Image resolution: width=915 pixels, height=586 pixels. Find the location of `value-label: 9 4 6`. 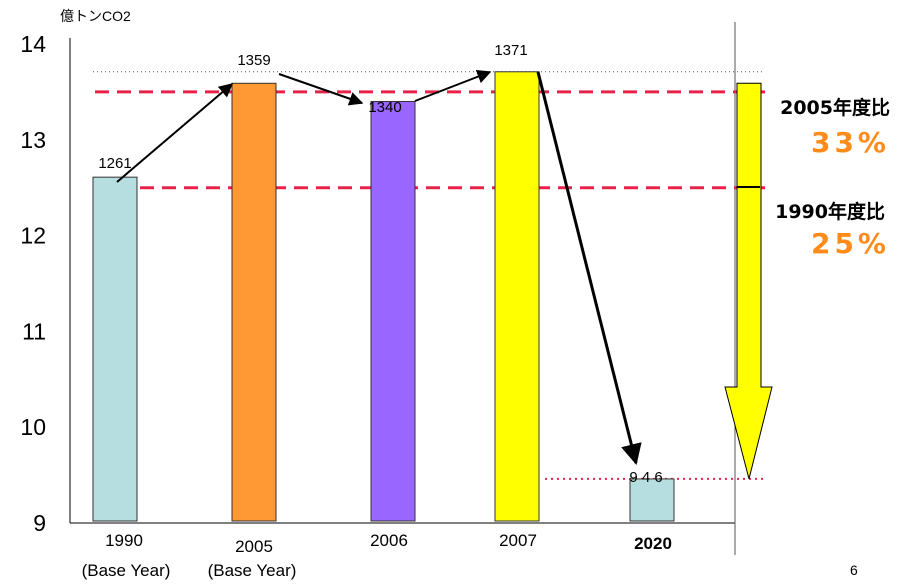

value-label: 9 4 6 is located at coordinates (645, 477).